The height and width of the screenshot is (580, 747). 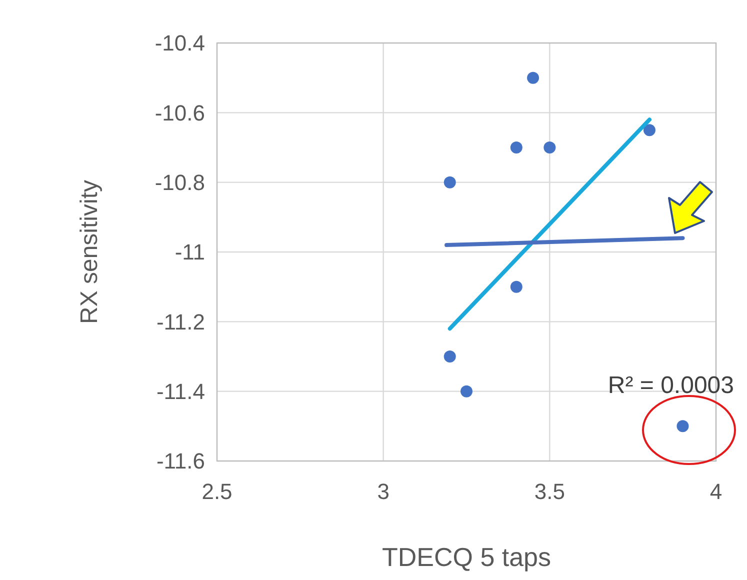 What do you see at coordinates (549, 491) in the screenshot?
I see `x-tick-label: 3.5` at bounding box center [549, 491].